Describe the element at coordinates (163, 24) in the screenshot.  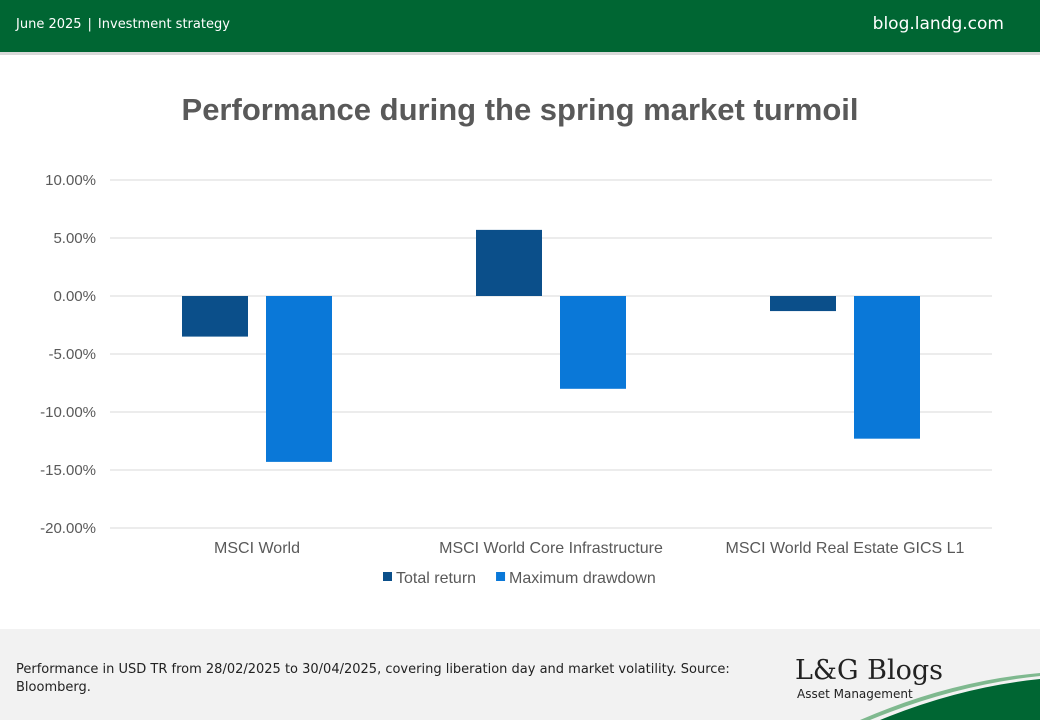
I see `header-category: Investment strategy` at that location.